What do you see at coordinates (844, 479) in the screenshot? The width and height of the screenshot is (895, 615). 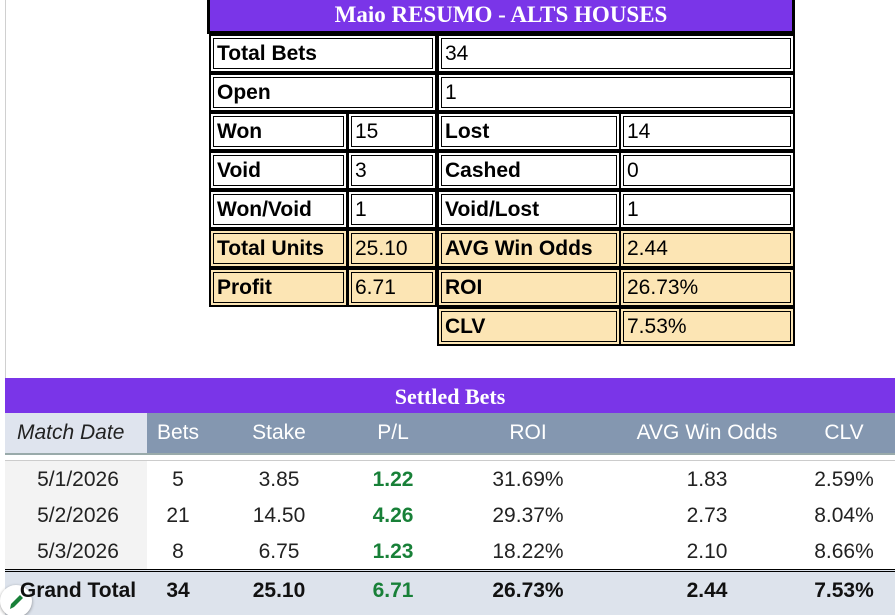 I see `cell: 2.59%` at bounding box center [844, 479].